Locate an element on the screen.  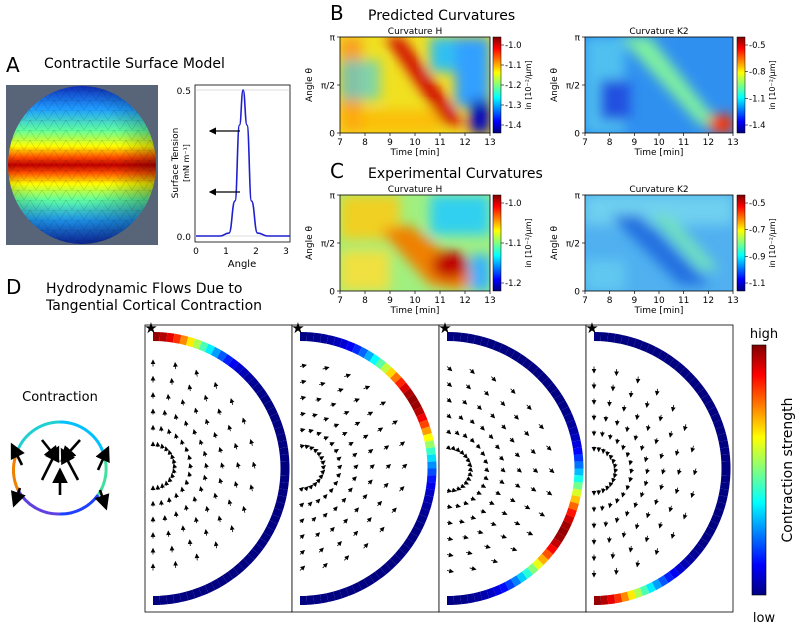
heatmap-xlabel: Time [min] is located at coordinates (415, 153).